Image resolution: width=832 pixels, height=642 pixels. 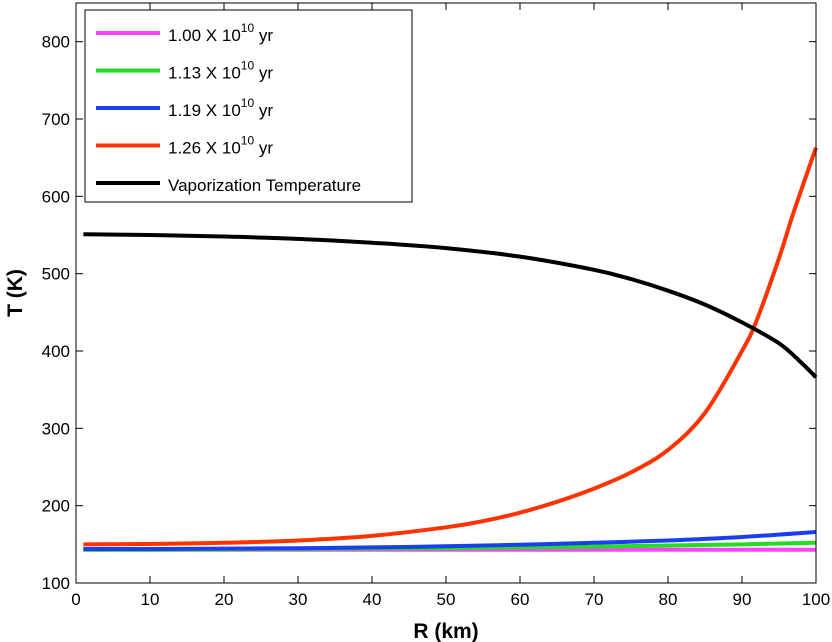 What do you see at coordinates (56, 583) in the screenshot?
I see `y-tick-label: 100` at bounding box center [56, 583].